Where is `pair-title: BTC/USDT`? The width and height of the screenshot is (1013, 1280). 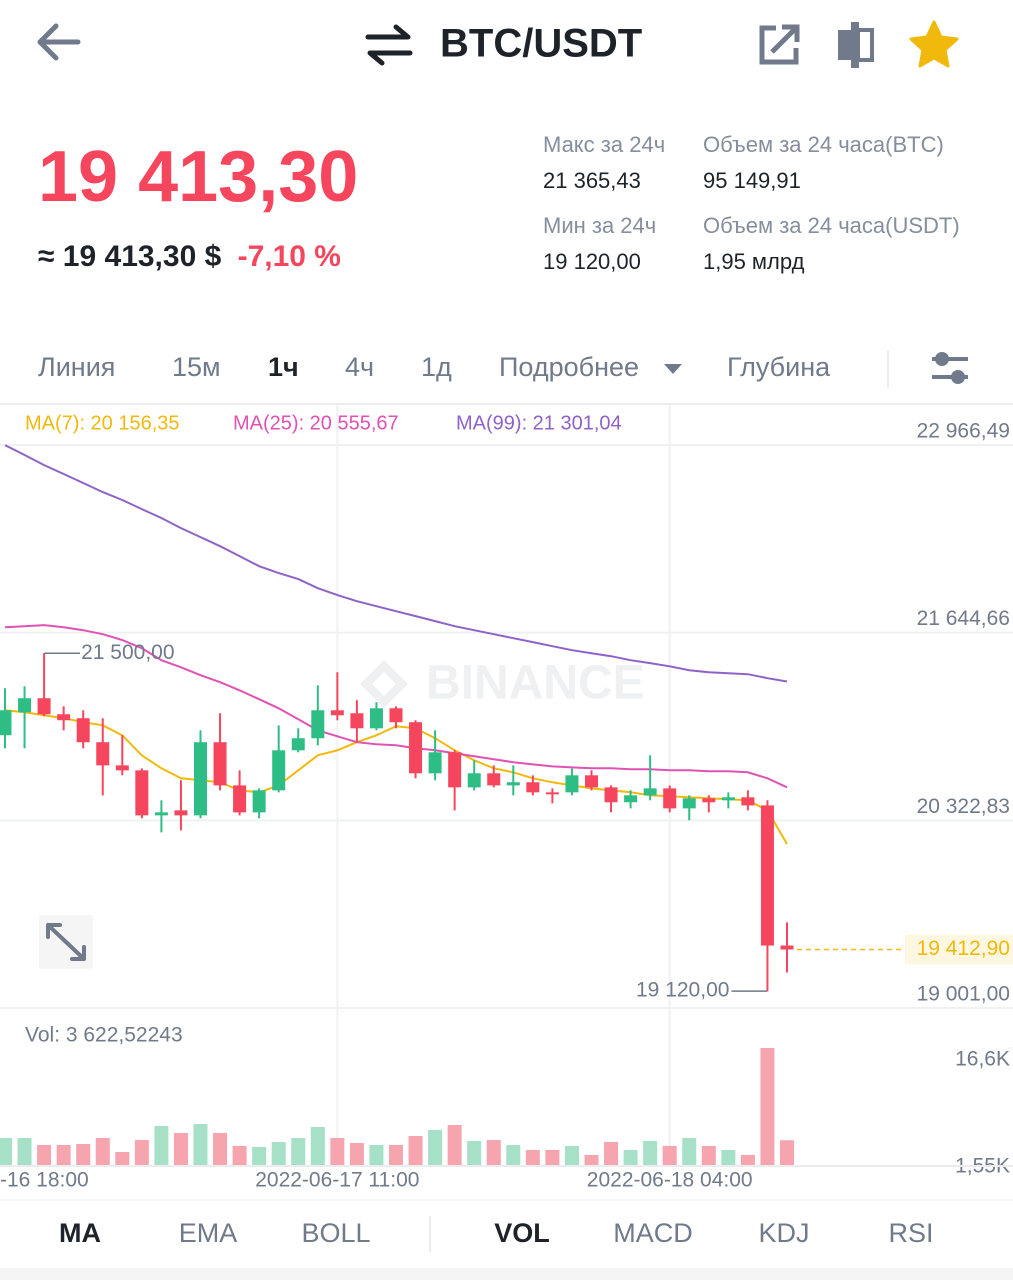
pair-title: BTC/USDT is located at coordinates (541, 44).